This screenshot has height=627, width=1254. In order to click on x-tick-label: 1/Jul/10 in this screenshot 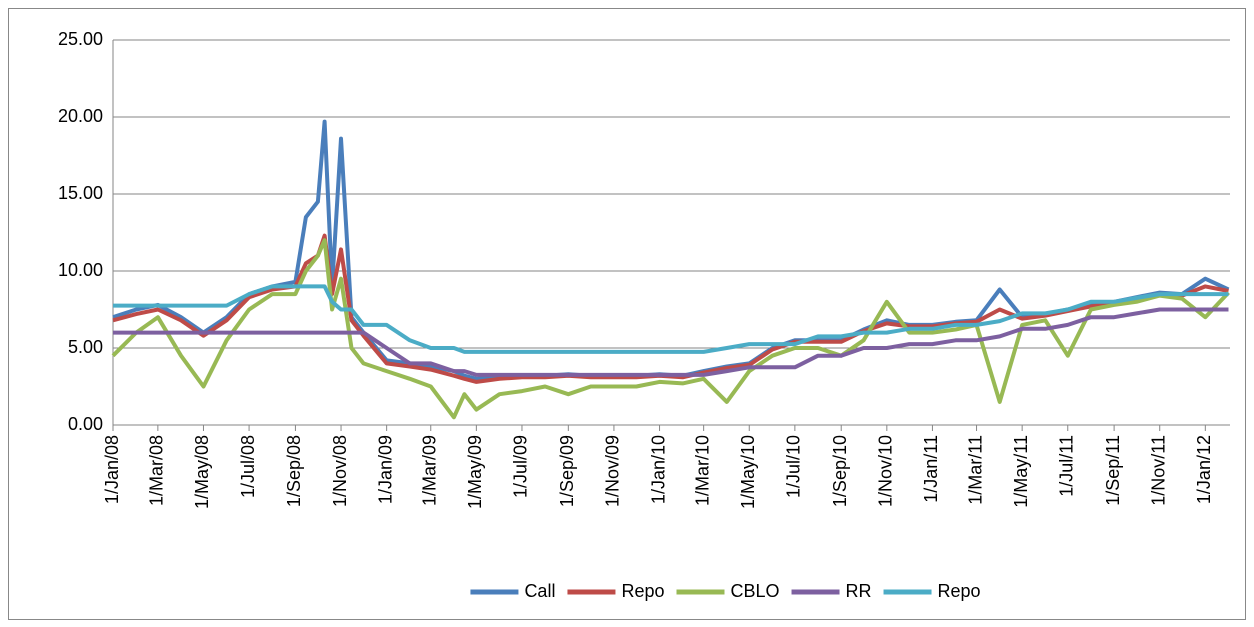, I will do `click(794, 466)`.